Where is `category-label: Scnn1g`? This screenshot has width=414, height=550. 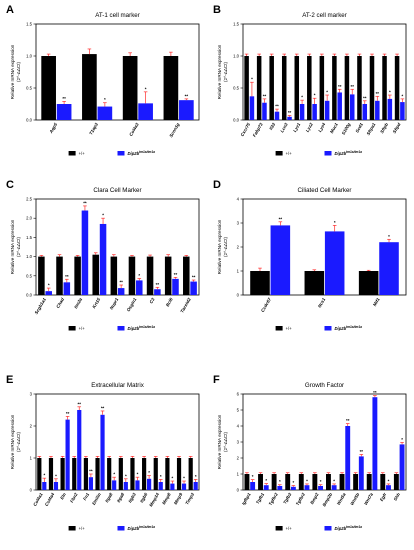
category-label: Scnn1g is located at coordinates (174, 130).